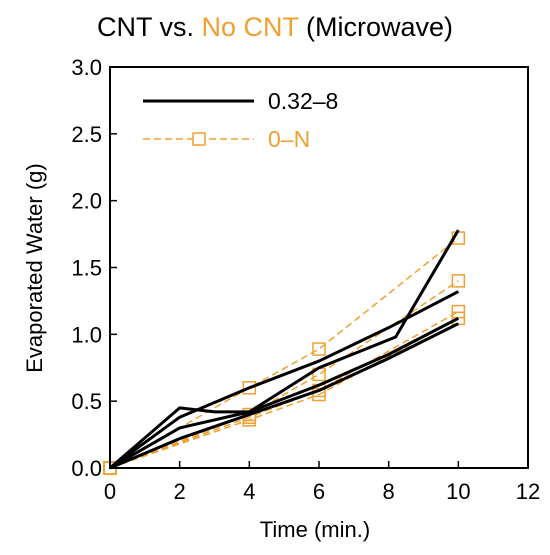 The image size is (550, 555). I want to click on x-tick-label: 10, so click(458, 491).